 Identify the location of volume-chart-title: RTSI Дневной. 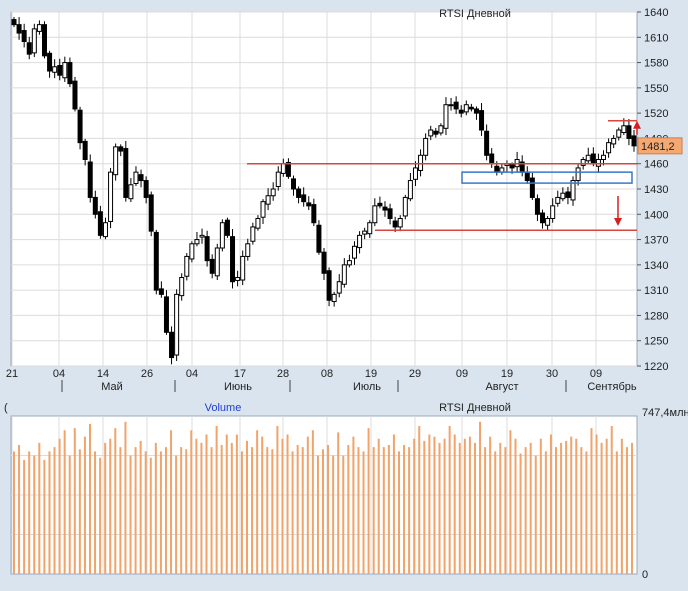
(475, 408).